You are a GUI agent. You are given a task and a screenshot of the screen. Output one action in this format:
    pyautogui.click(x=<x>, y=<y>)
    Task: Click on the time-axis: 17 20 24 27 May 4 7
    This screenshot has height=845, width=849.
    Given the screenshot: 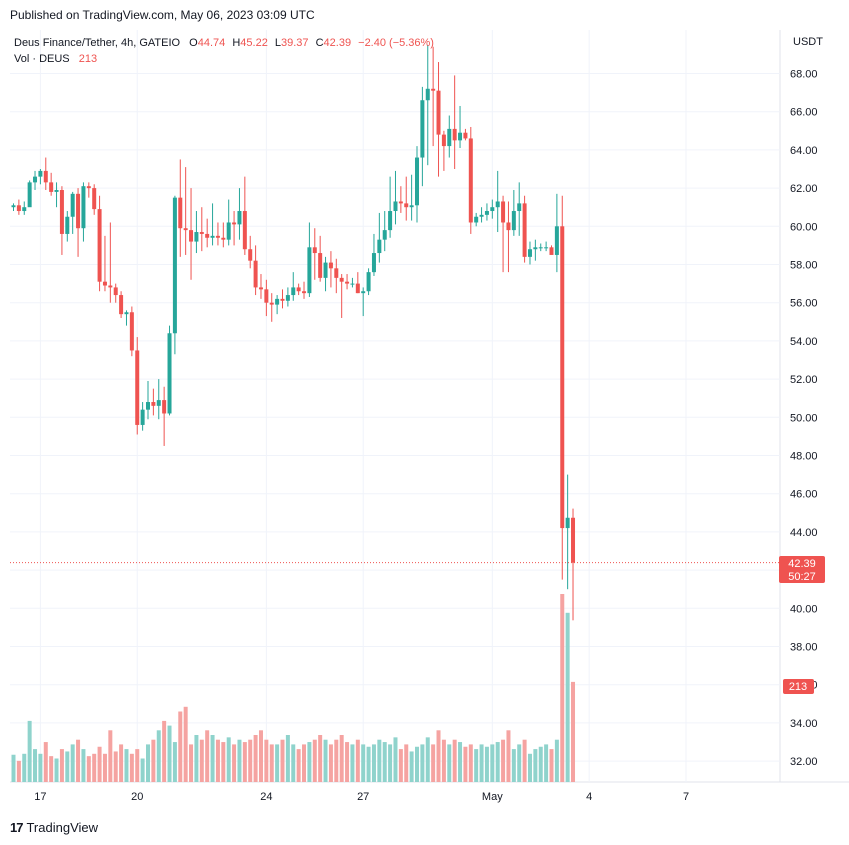 What is the action you would take?
    pyautogui.click(x=361, y=797)
    